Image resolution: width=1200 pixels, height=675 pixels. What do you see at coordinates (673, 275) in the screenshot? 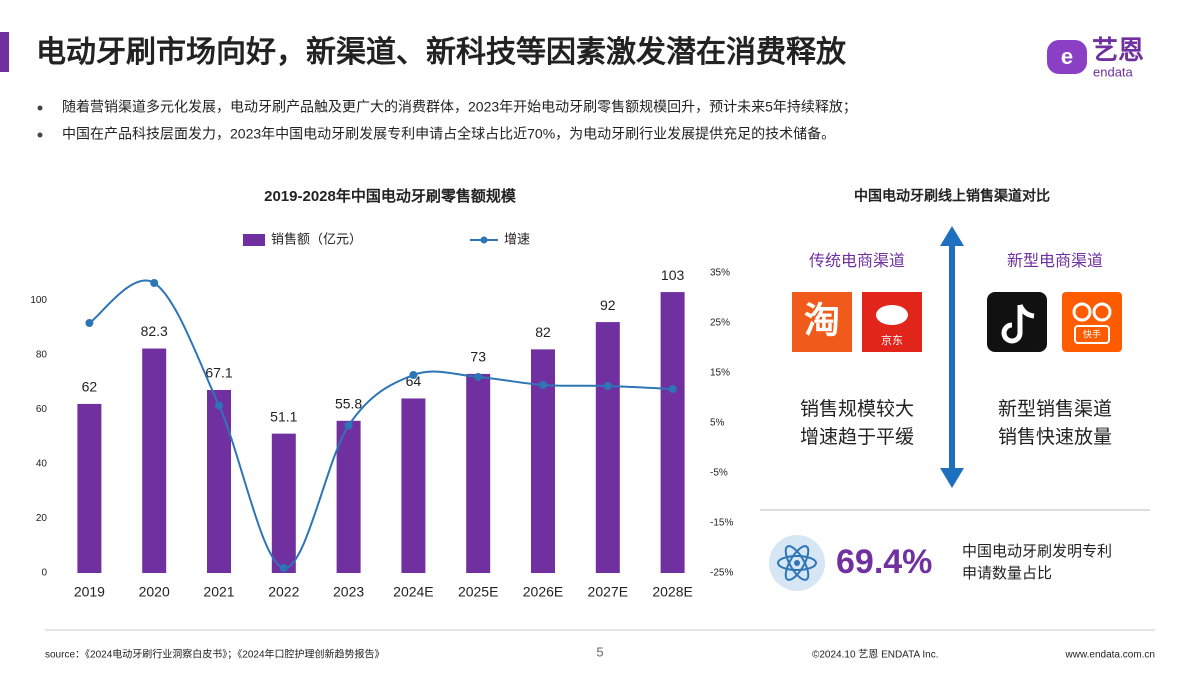
I see `data-label: 103` at bounding box center [673, 275].